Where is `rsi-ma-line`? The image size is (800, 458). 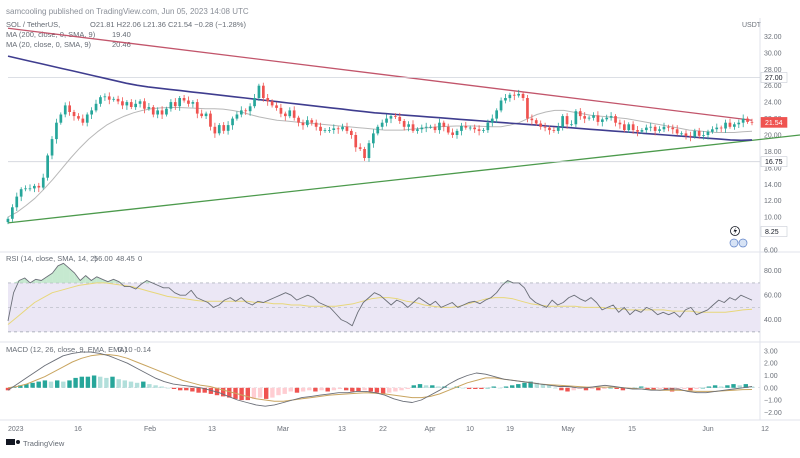 rsi-ma-line is located at coordinates (380, 303).